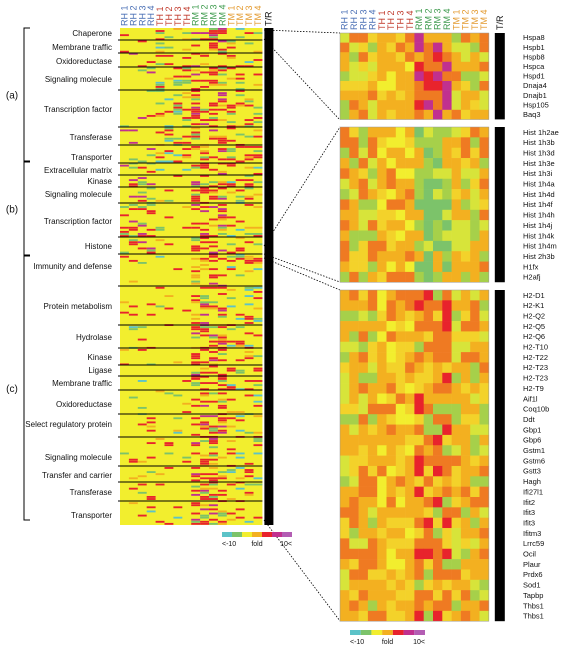 The height and width of the screenshot is (653, 564). Describe the element at coordinates (213, 15) in the screenshot. I see `column-label: RM 3` at that location.